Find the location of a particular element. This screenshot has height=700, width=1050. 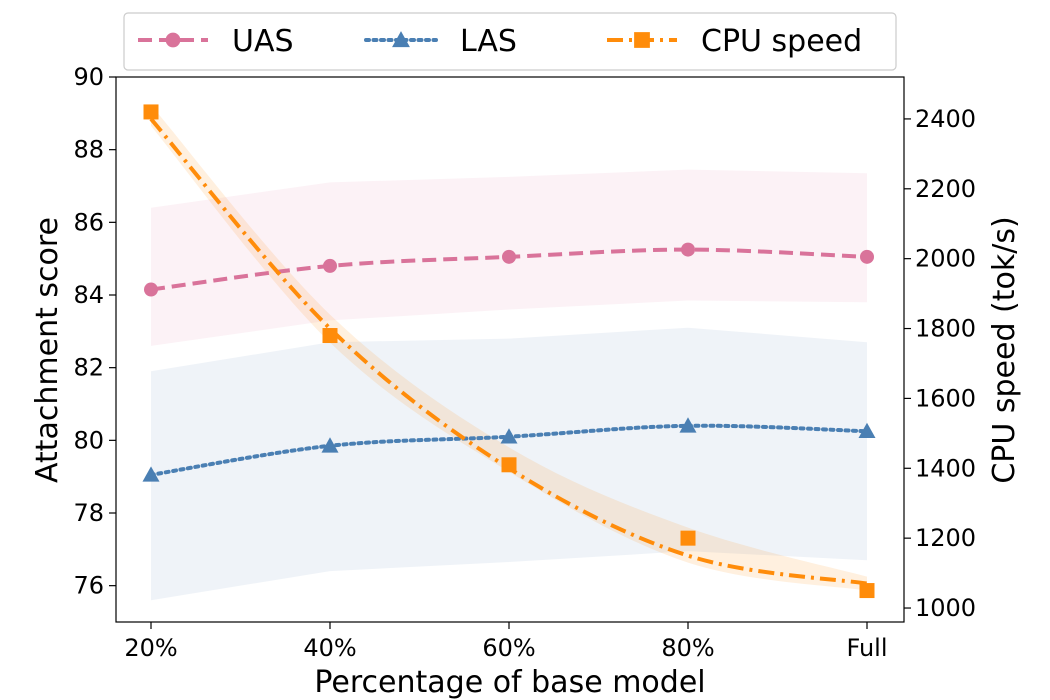

y2-tick-label: 2200 is located at coordinates (945, 189).